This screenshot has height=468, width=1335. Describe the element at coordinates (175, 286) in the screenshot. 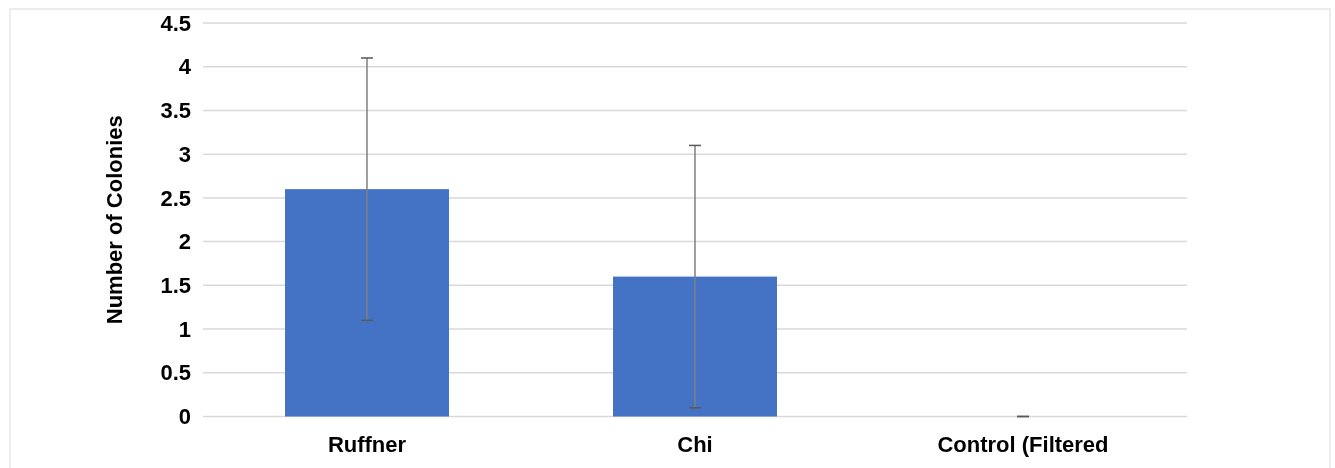

I see `y-tick-label: 1.5` at that location.